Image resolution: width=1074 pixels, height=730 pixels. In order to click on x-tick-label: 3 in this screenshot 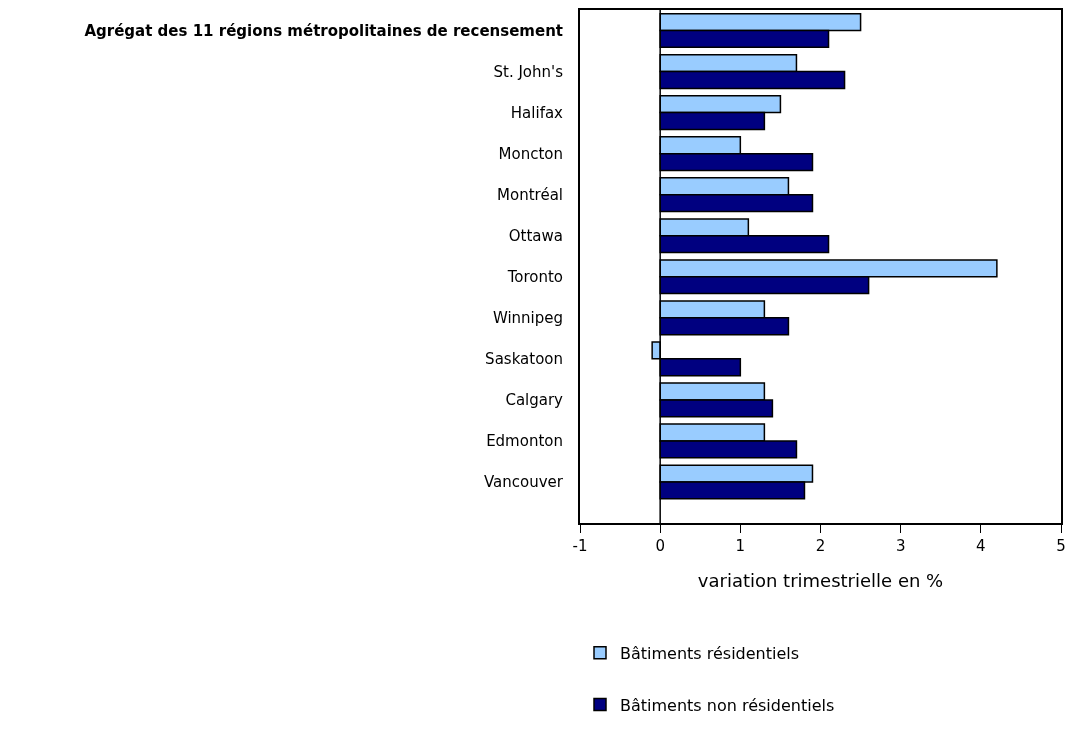, I will do `click(900, 546)`.